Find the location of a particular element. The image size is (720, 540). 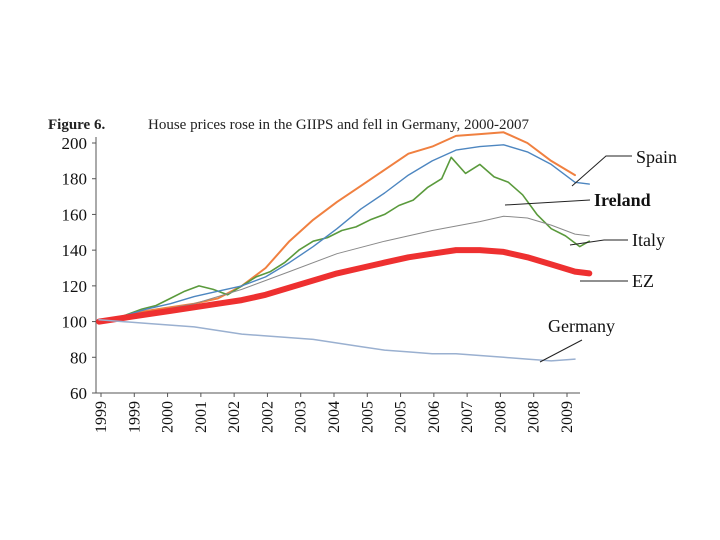

series-label: Italy is located at coordinates (648, 240).